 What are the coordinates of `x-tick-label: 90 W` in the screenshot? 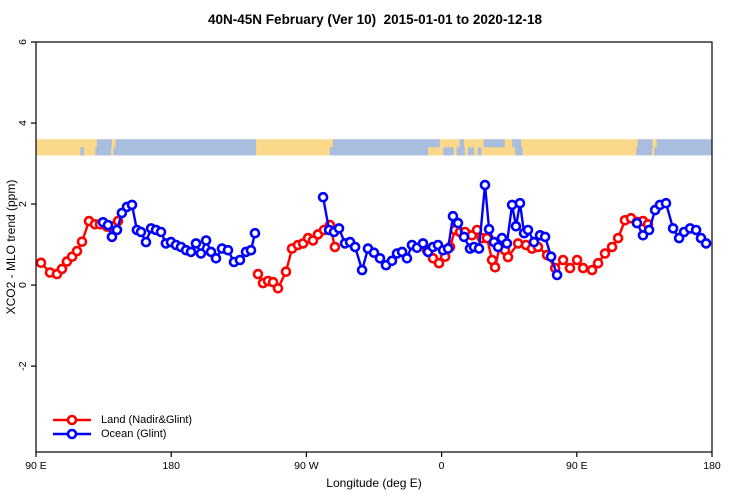 It's located at (306, 466).